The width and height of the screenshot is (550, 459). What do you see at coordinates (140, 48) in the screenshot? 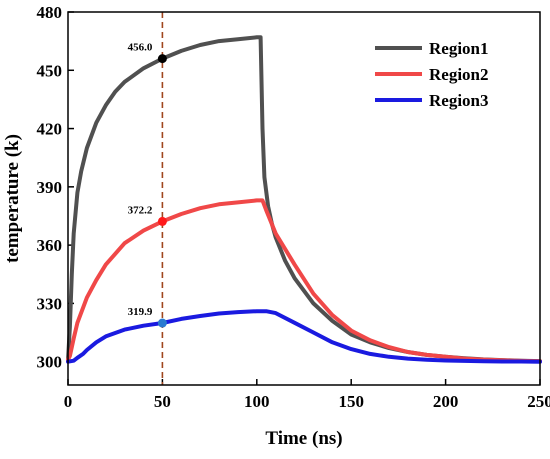
I see `annotation-label: 456.0` at bounding box center [140, 48].